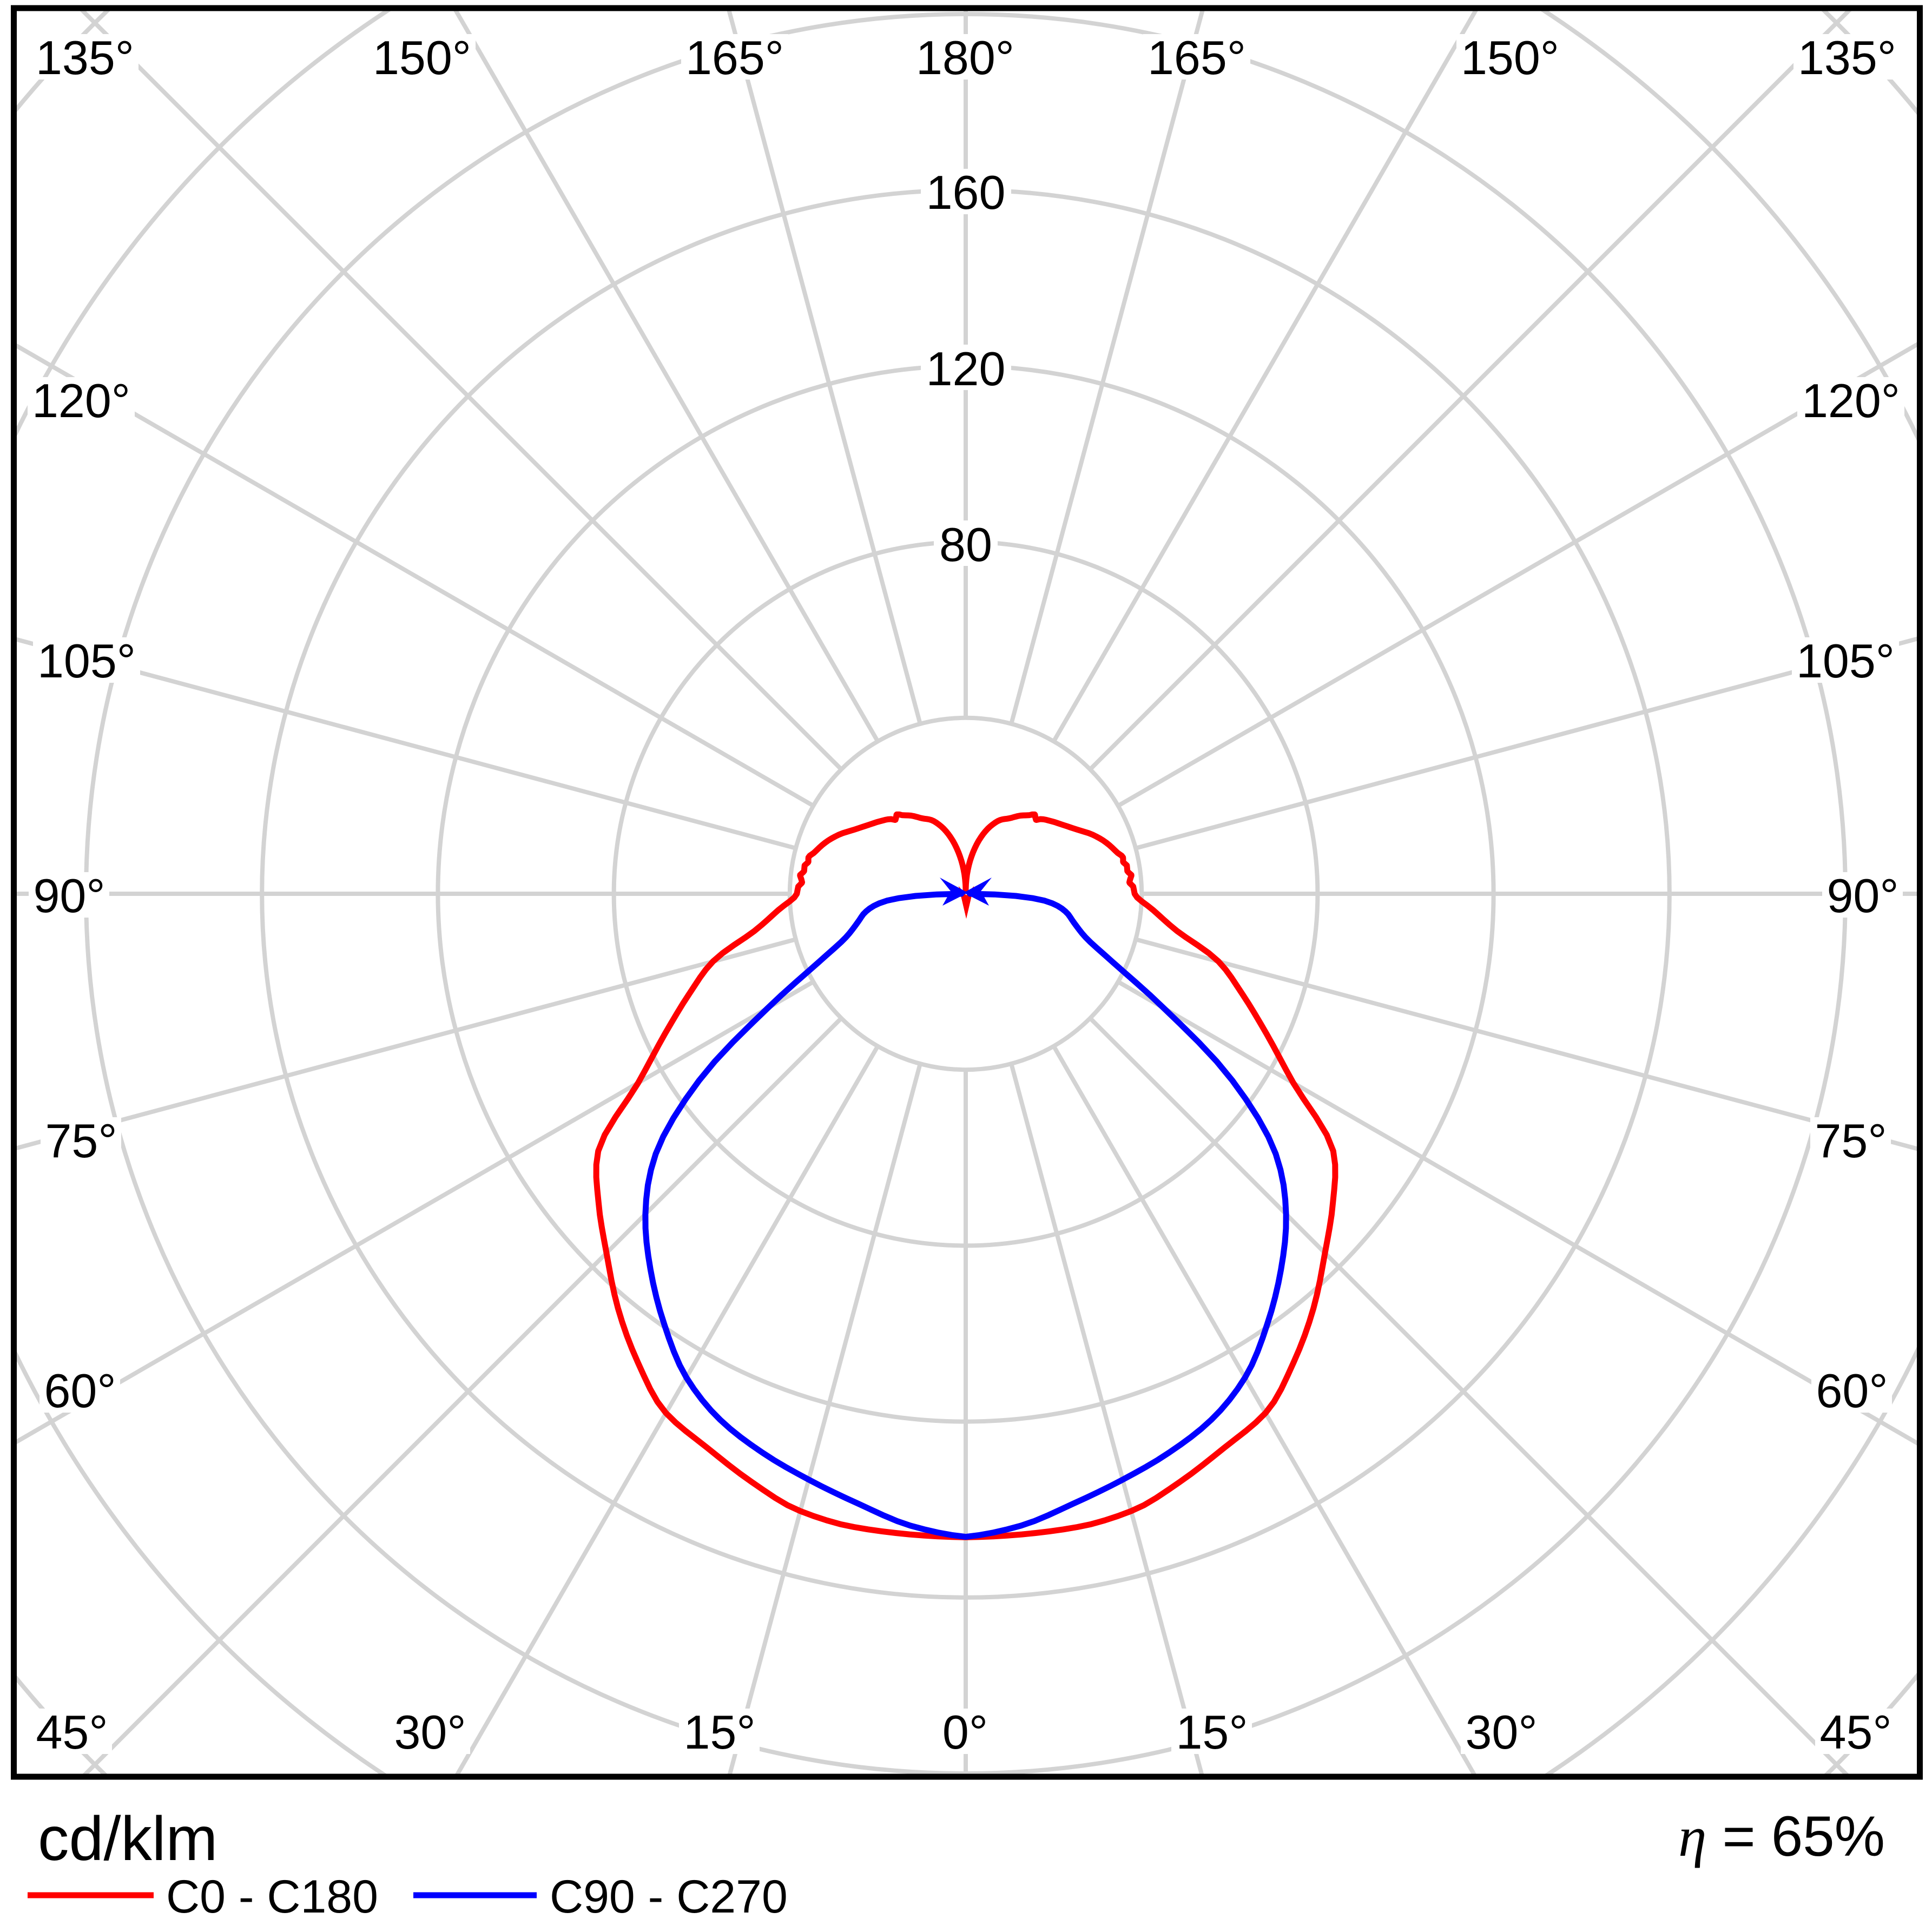 The image size is (1932, 1932). What do you see at coordinates (966, 192) in the screenshot?
I see `svg-text: 160` at bounding box center [966, 192].